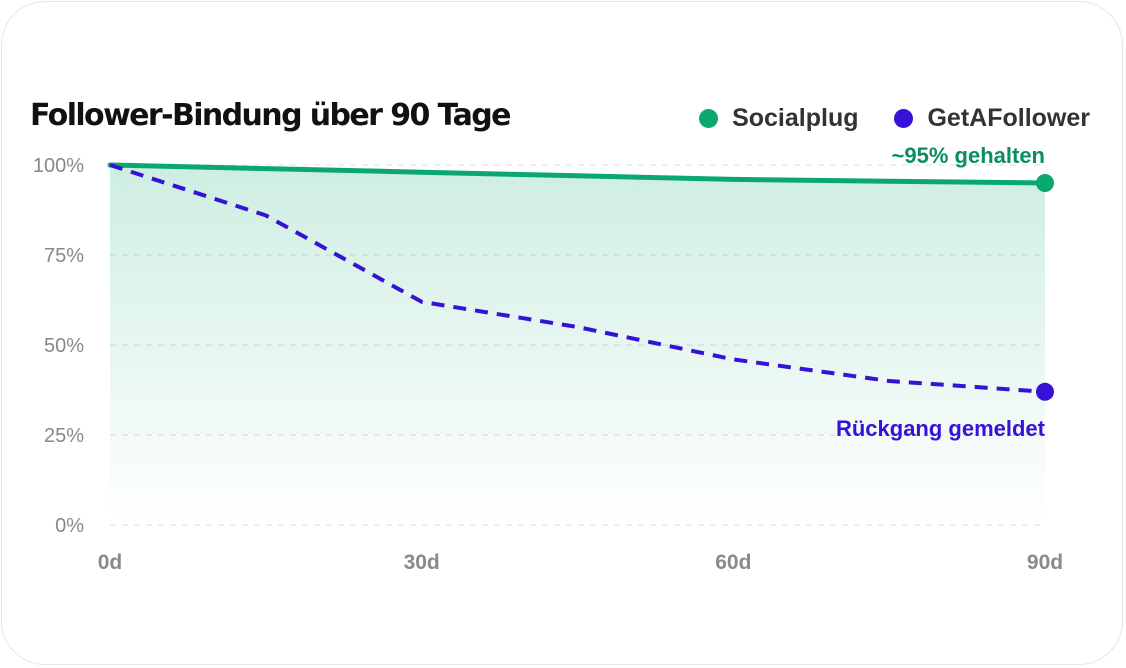 The image size is (1126, 668). I want to click on x-tick-label: 0d, so click(110, 562).